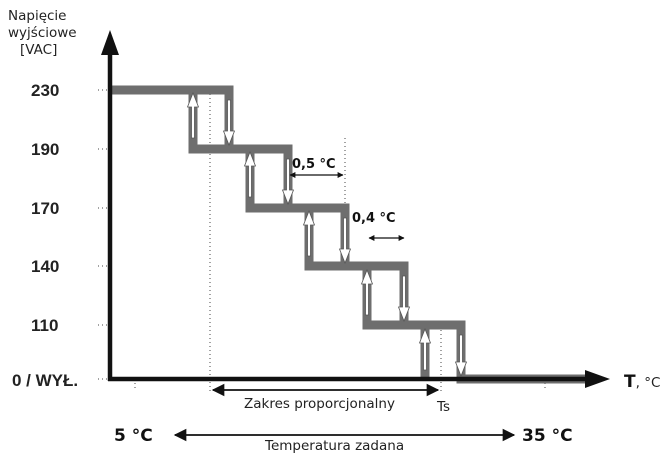 This screenshot has width=672, height=454. Describe the element at coordinates (38, 50) in the screenshot. I see `y-axis-caption-line-3: [VAC]` at that location.